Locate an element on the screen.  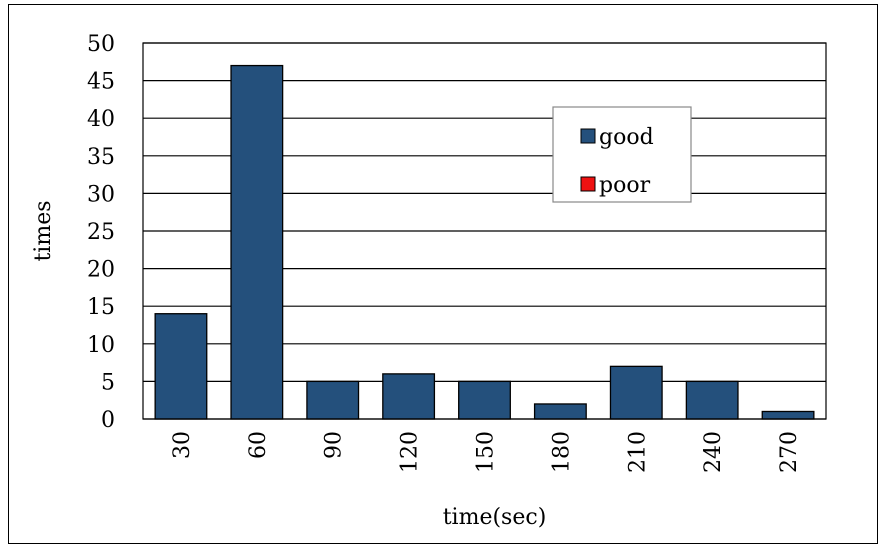
x-tick-30: 30 is located at coordinates (182, 445).